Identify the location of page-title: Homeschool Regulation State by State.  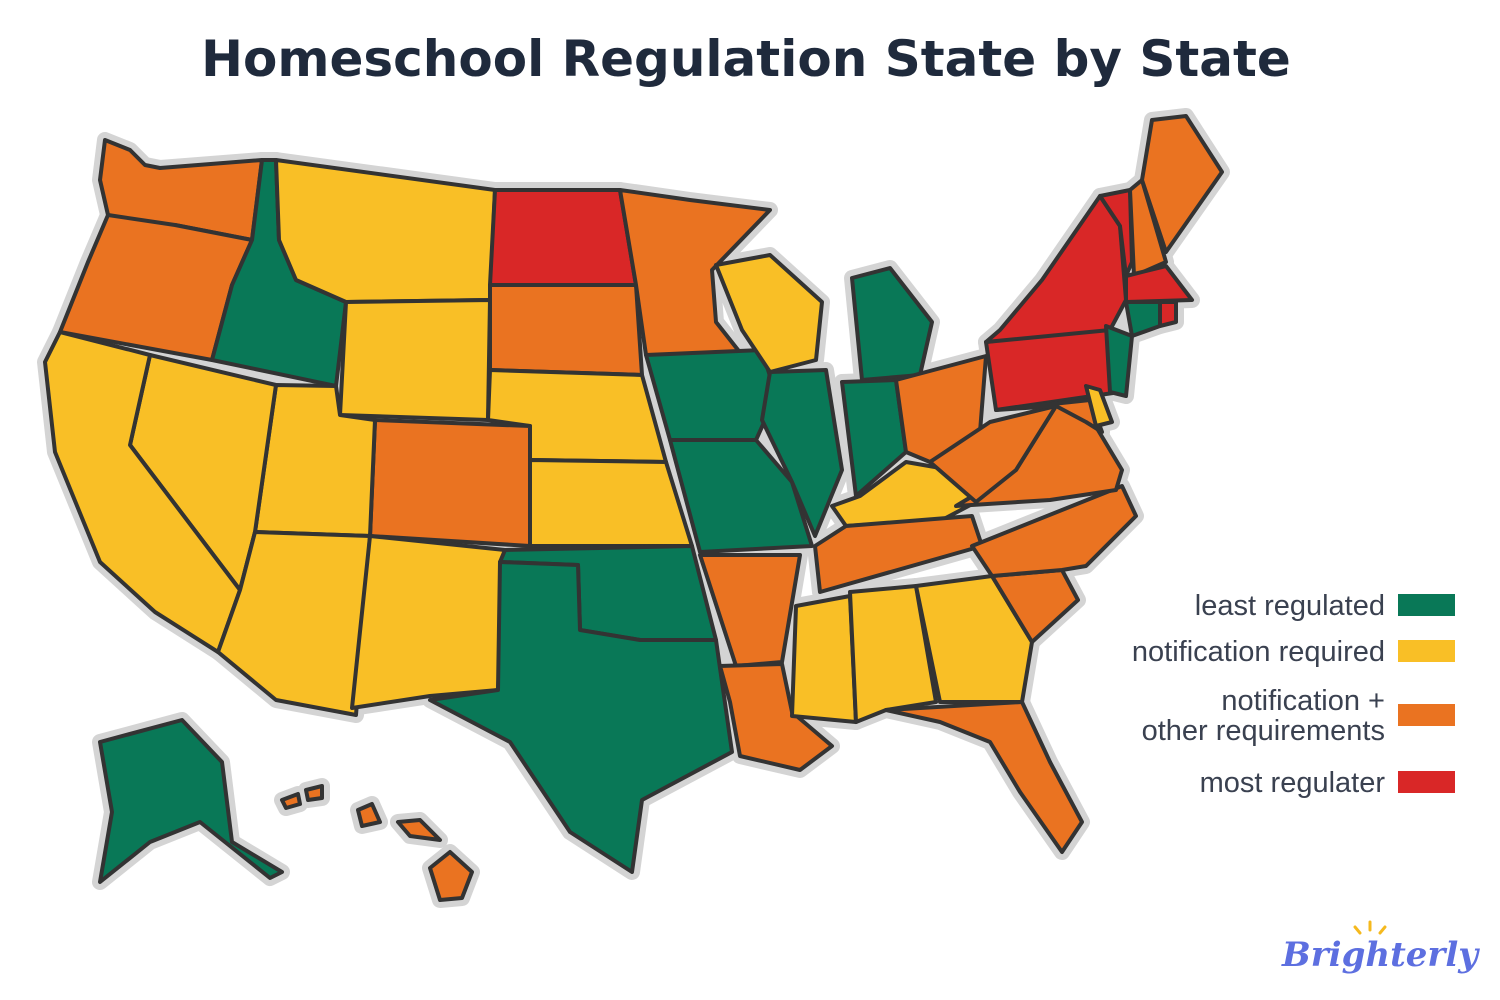
(746, 59).